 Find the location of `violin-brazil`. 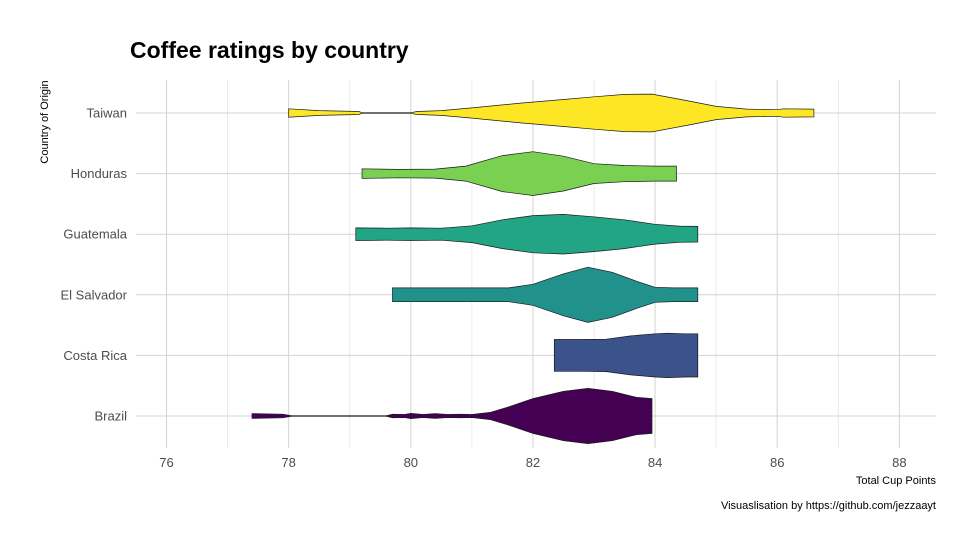

violin-brazil is located at coordinates (452, 416).